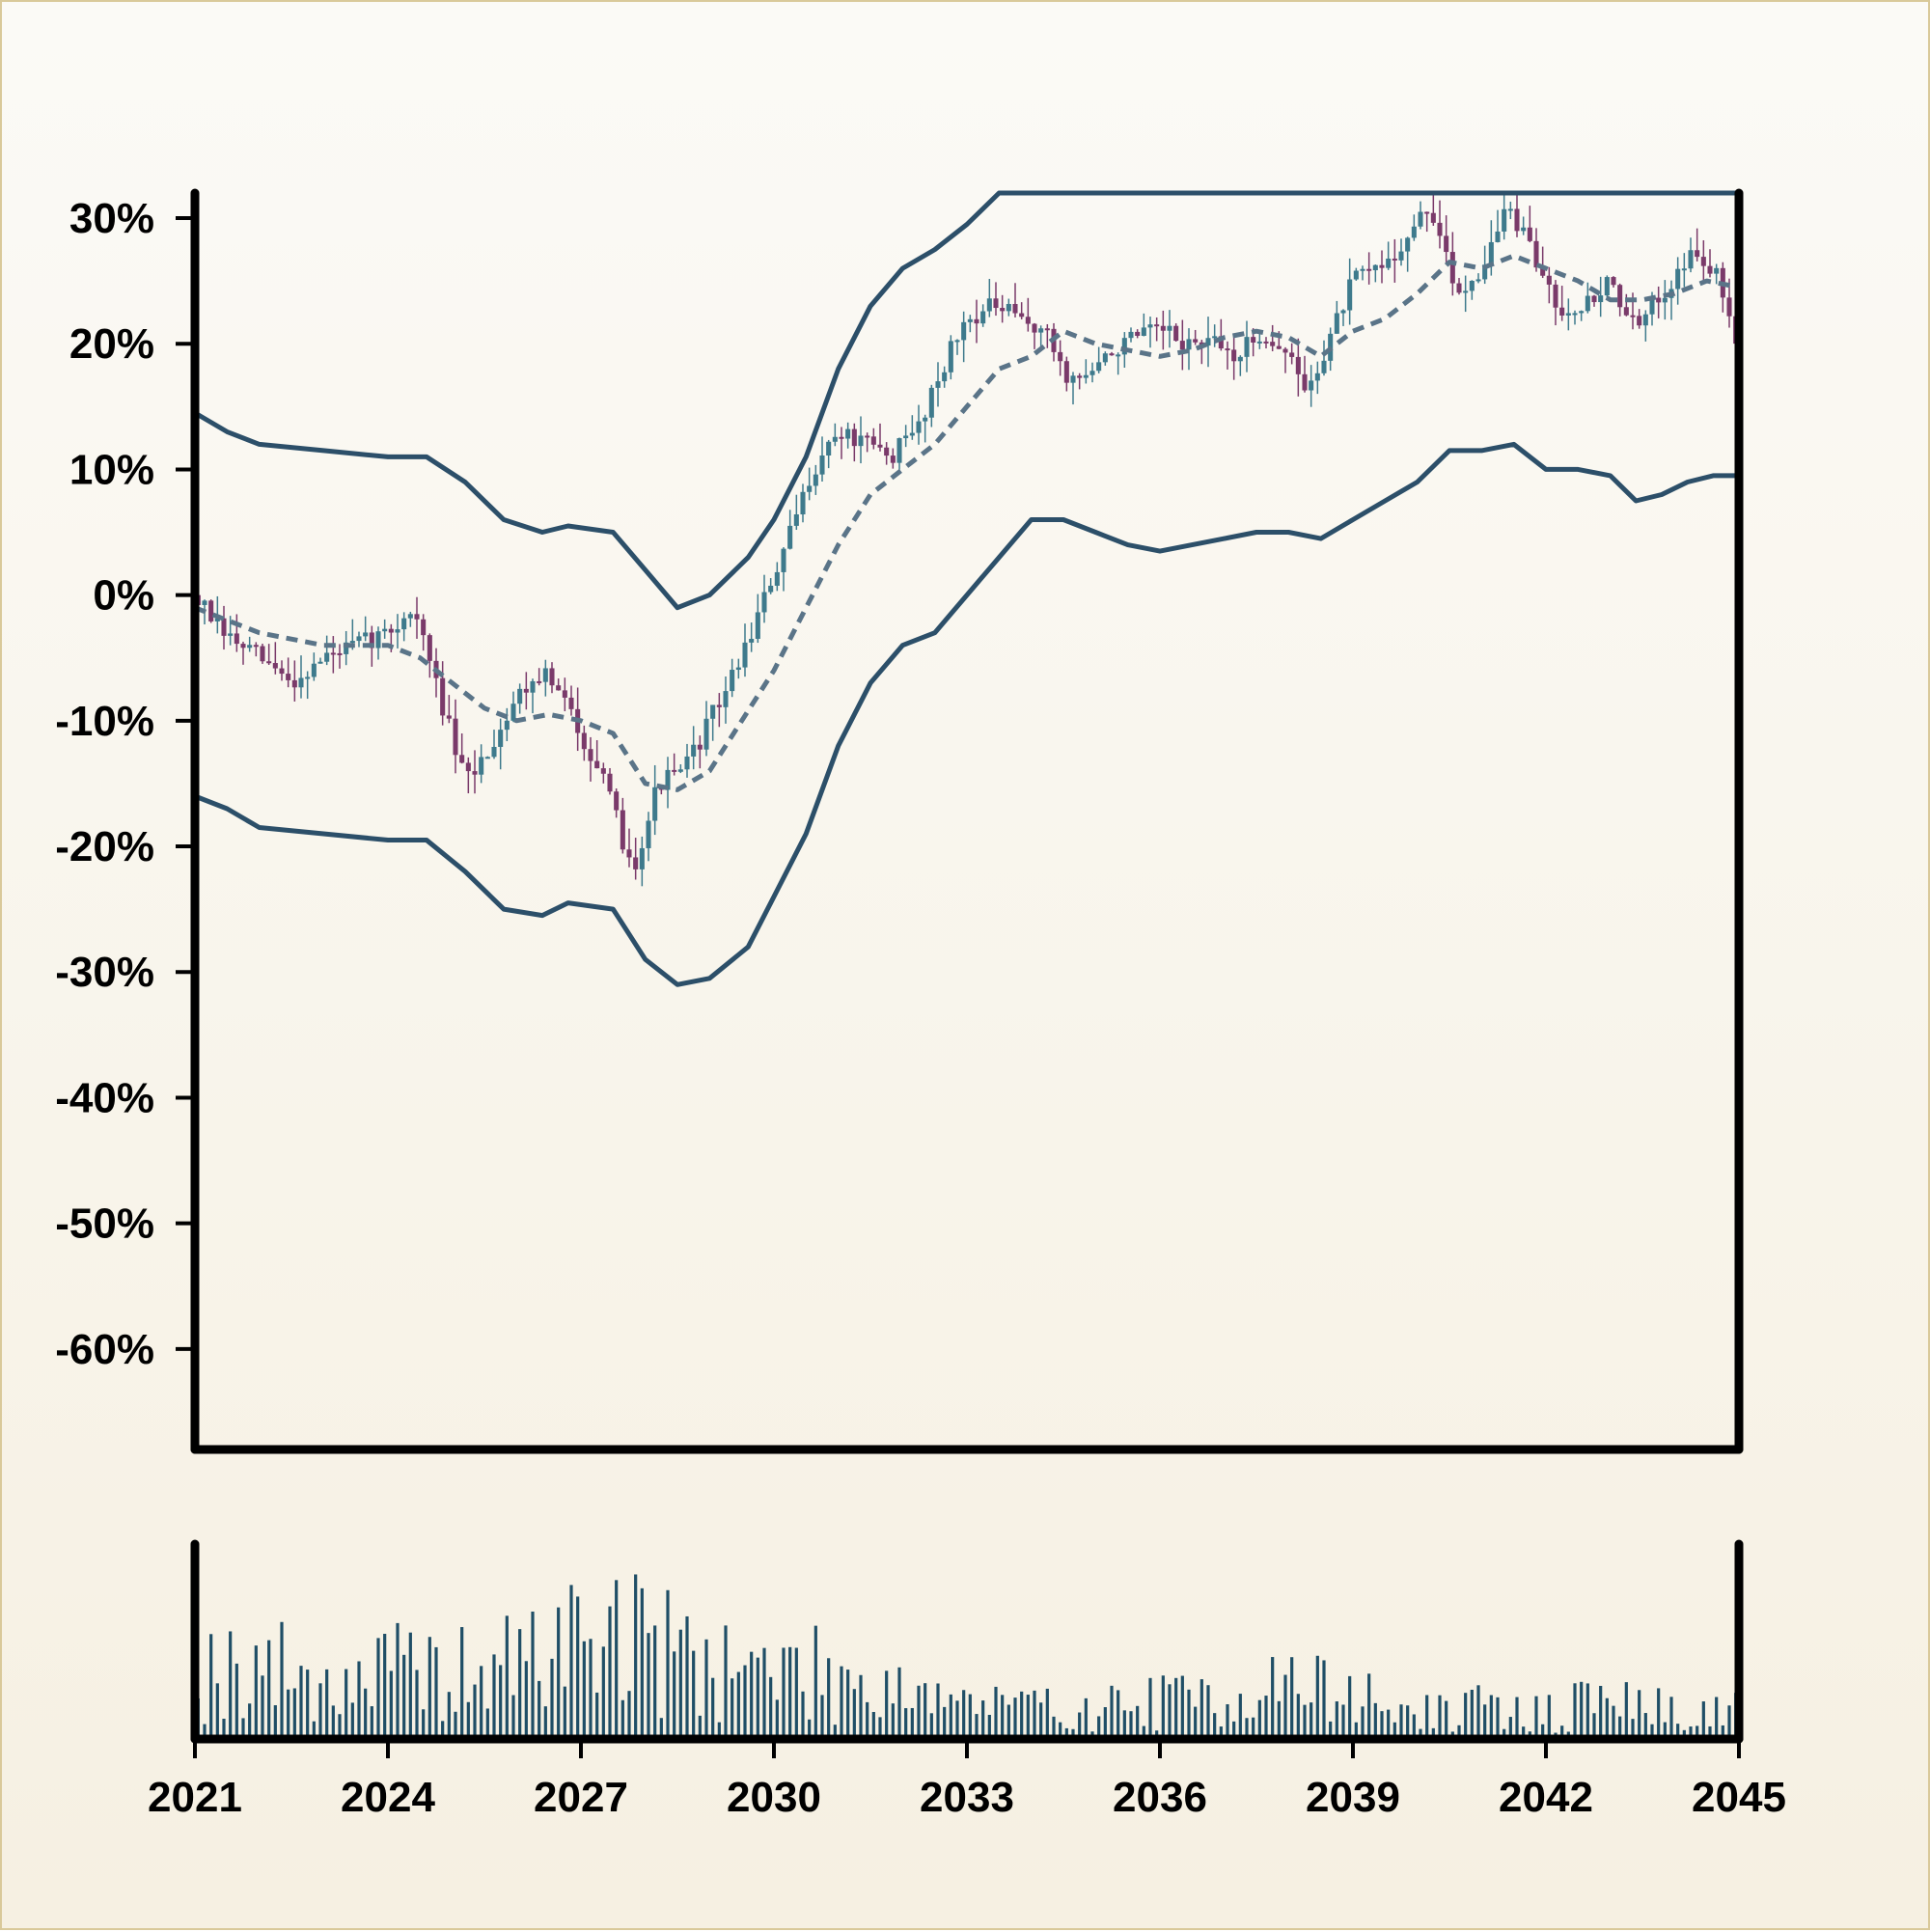 This screenshot has height=1932, width=1930. Describe the element at coordinates (104, 846) in the screenshot. I see `y-tick-label: -20%` at that location.